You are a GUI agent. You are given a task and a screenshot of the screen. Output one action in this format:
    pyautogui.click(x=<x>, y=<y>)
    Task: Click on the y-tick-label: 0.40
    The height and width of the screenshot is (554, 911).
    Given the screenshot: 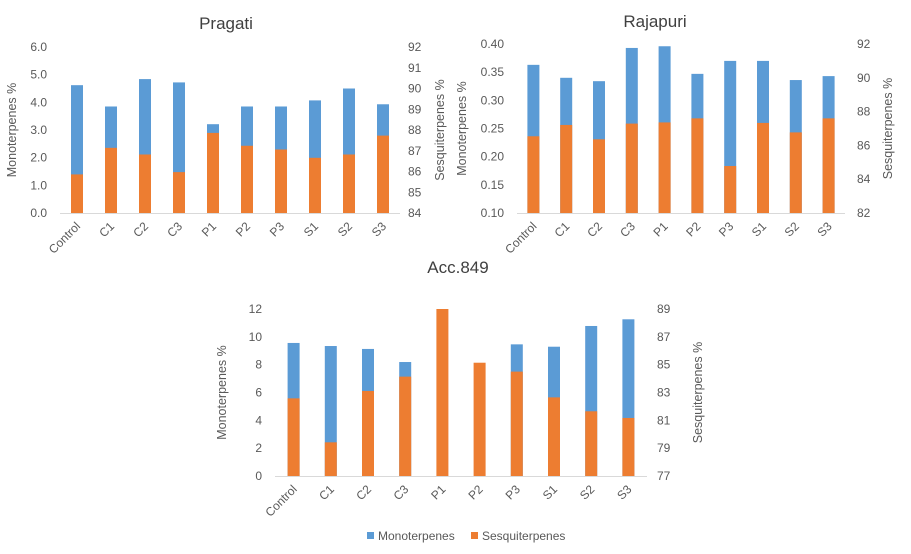 What is the action you would take?
    pyautogui.click(x=493, y=44)
    